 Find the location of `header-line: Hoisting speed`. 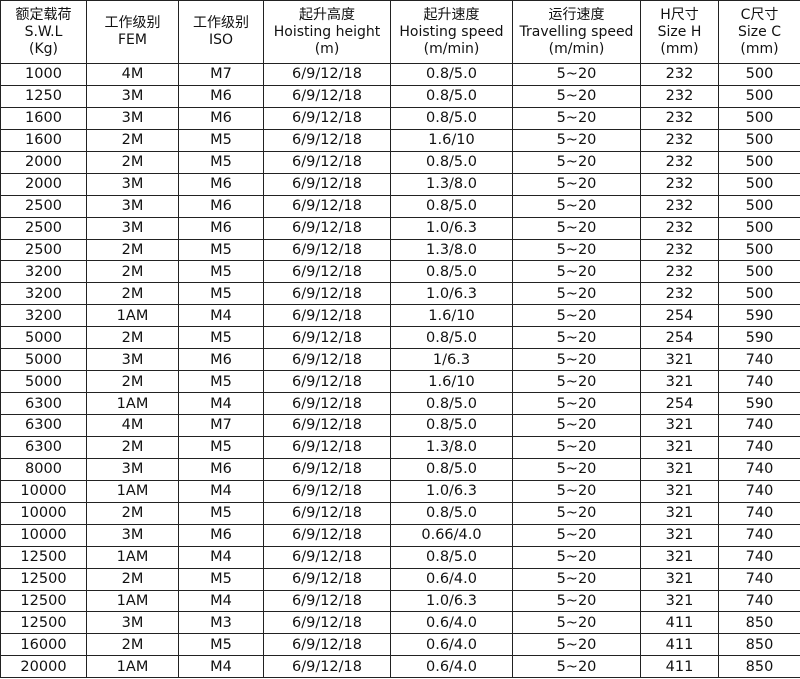

header-line: Hoisting speed is located at coordinates (451, 31).